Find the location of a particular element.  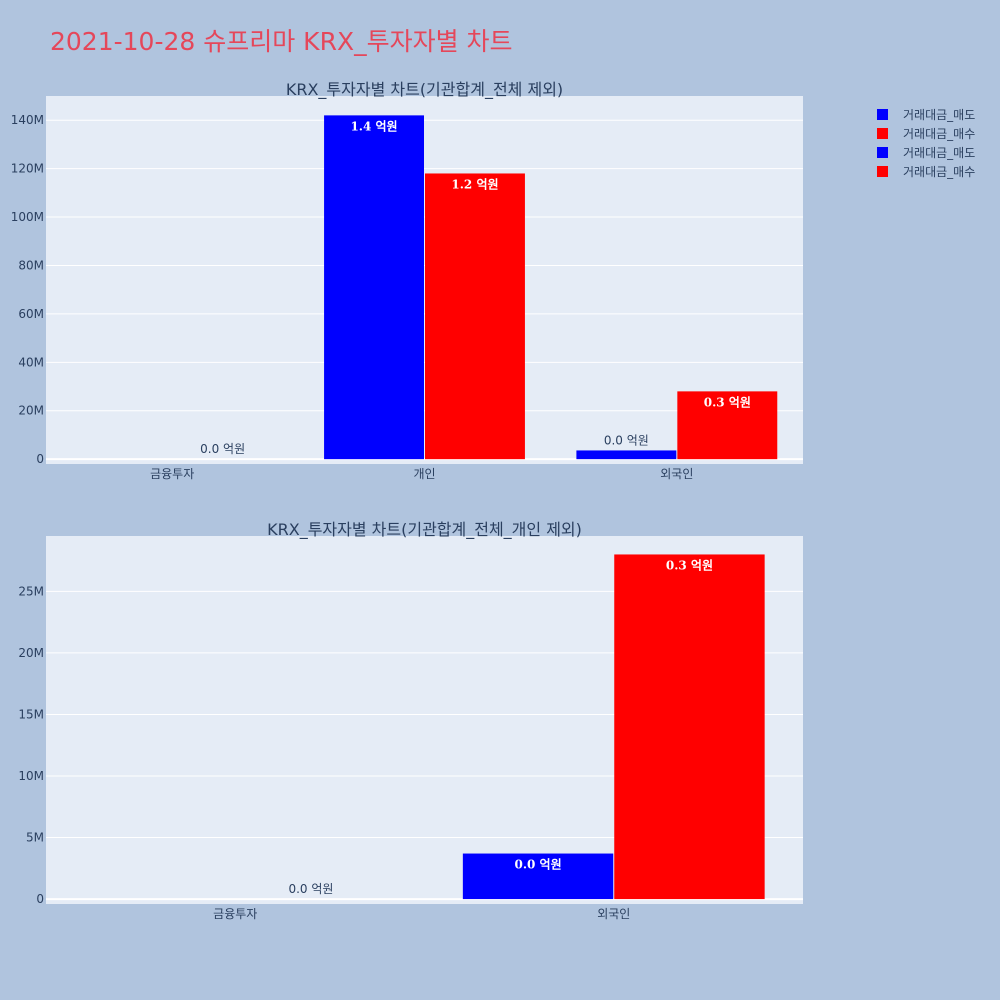

y-tick-label: 10M is located at coordinates (31, 776).